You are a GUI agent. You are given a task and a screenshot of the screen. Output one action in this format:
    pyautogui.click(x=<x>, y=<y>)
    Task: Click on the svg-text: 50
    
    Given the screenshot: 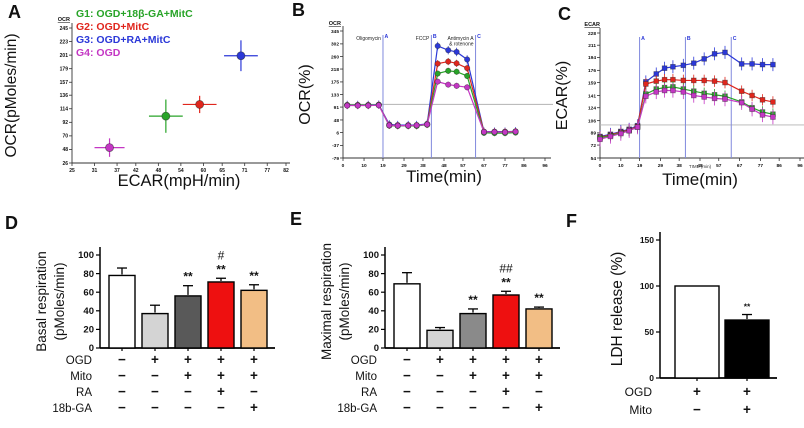 What is the action you would take?
    pyautogui.click(x=650, y=332)
    